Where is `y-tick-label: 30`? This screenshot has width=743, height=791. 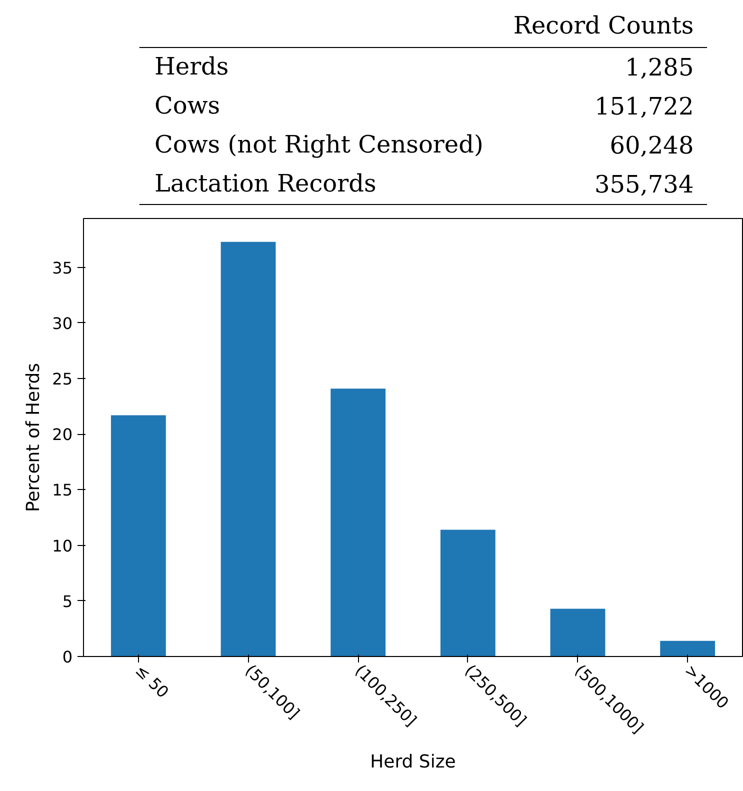
y-tick-label: 30 is located at coordinates (62, 323).